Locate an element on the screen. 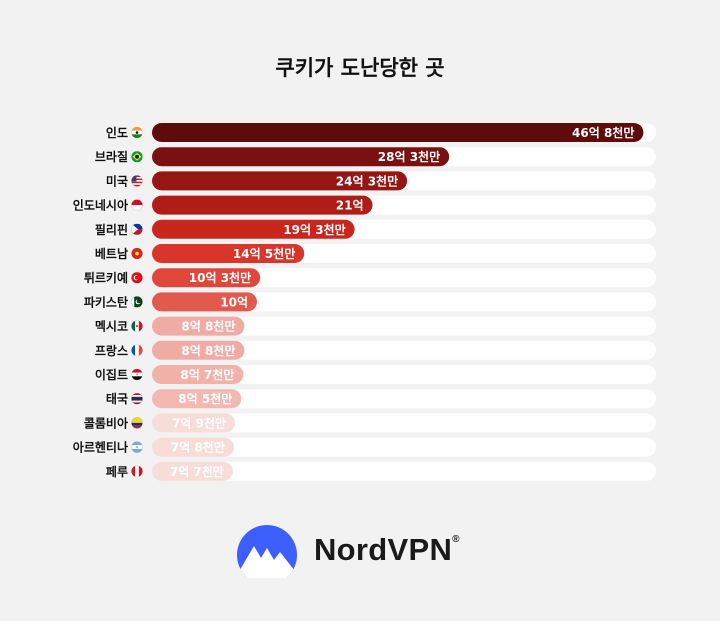 This screenshot has width=720, height=621. india-flag-icon is located at coordinates (137, 132).